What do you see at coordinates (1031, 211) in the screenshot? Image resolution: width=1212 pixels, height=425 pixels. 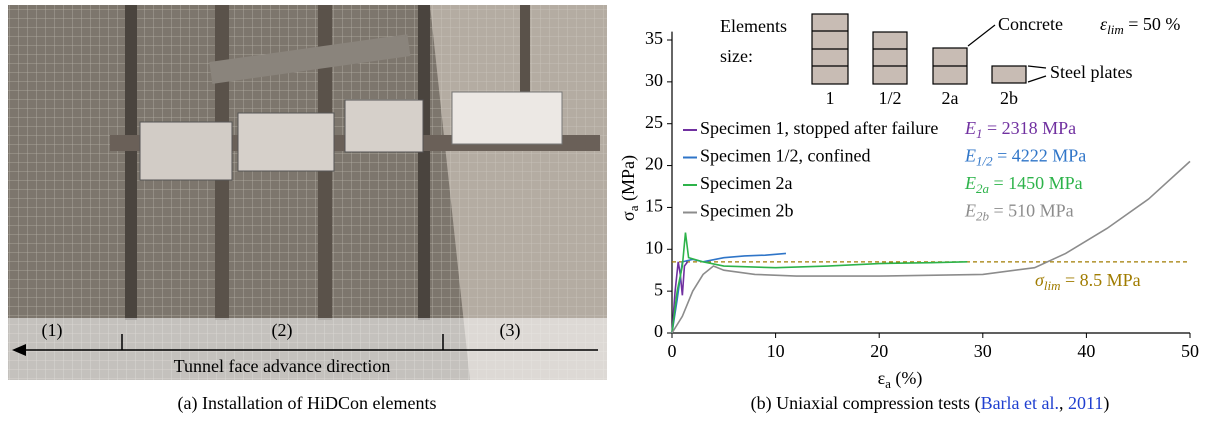 I see `value-text: = 510 MPa` at bounding box center [1031, 211].